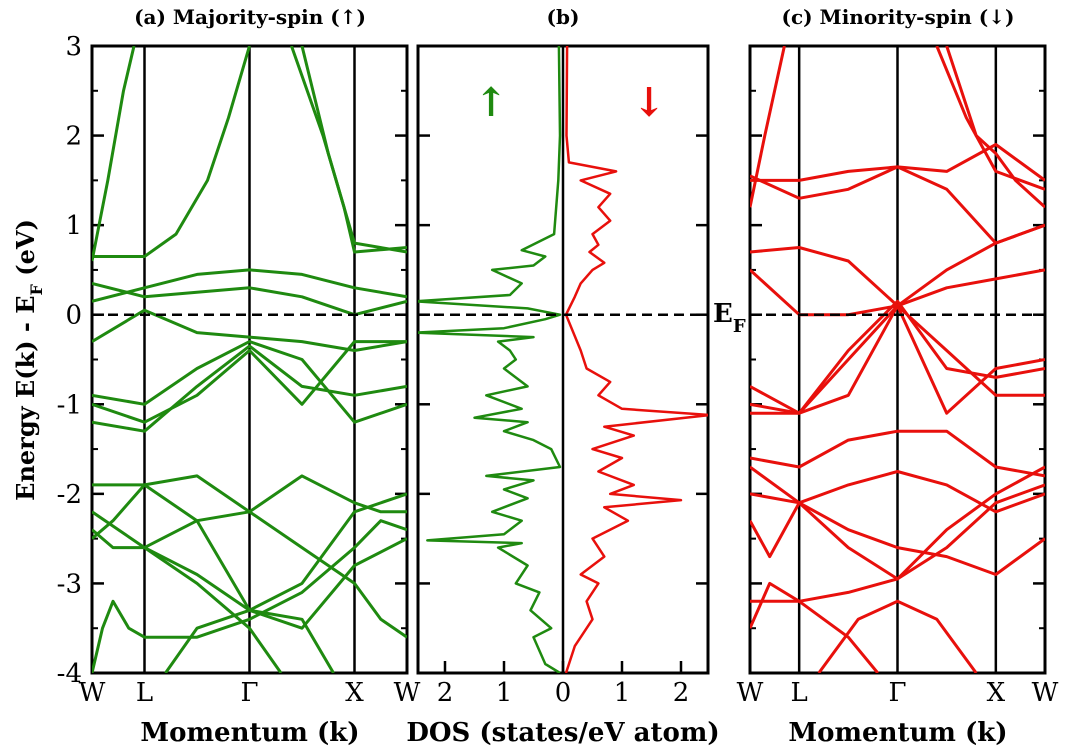  I want to click on y-tick-label: 3, so click(73, 47).